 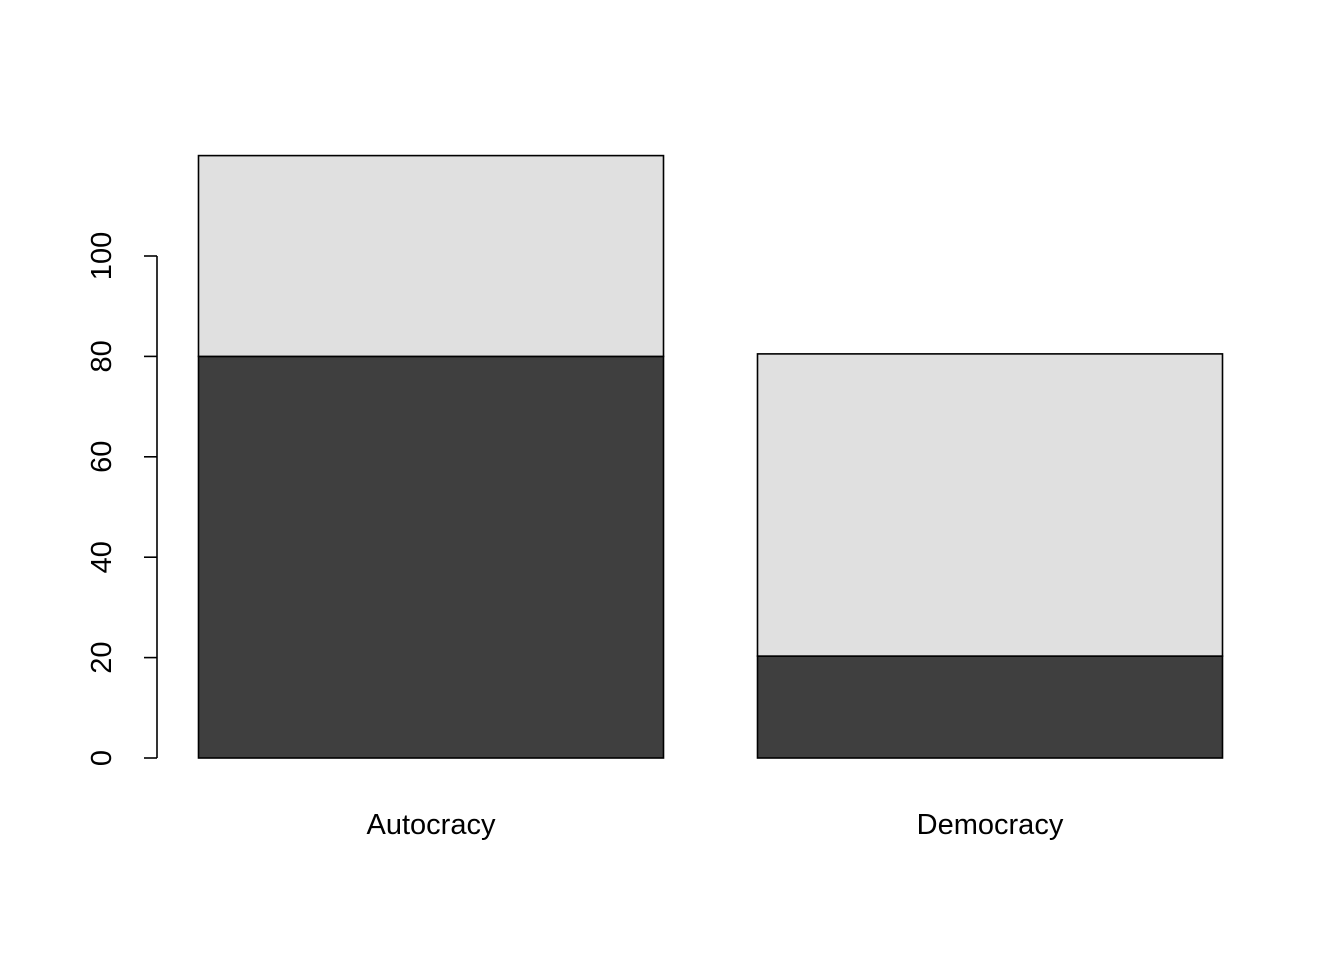 What do you see at coordinates (102, 758) in the screenshot?
I see `y-tick-label: 0` at bounding box center [102, 758].